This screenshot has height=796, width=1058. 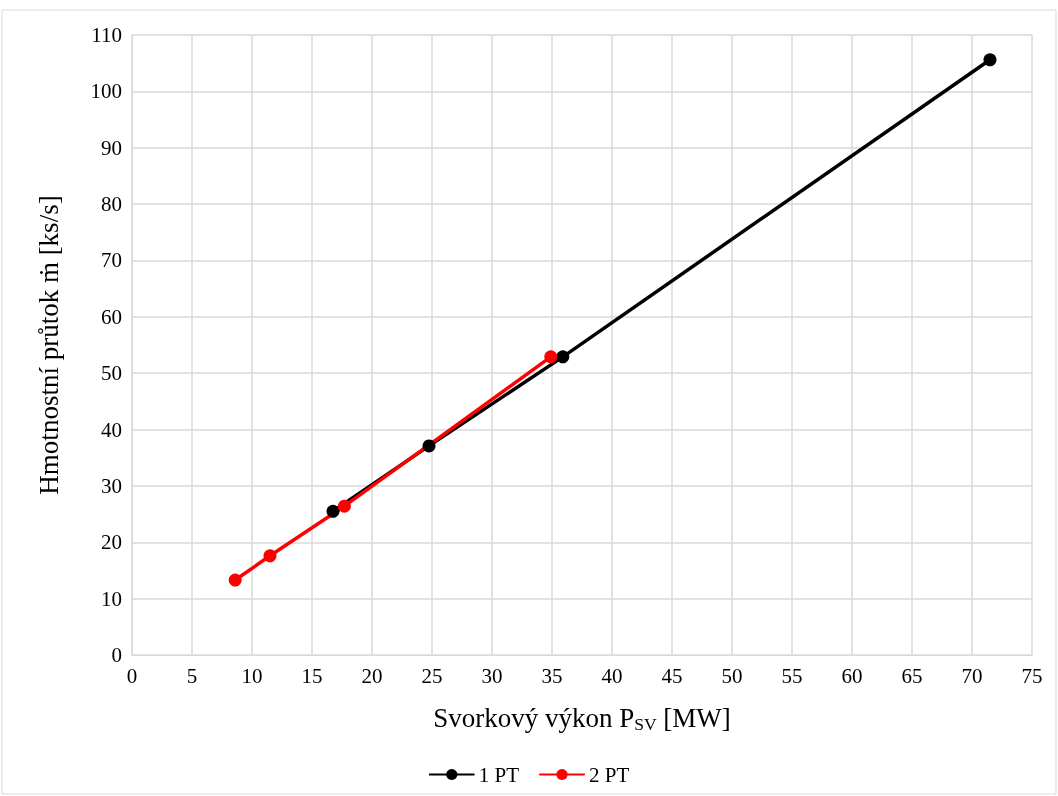 I want to click on x-tick-label: 0, so click(x=132, y=675).